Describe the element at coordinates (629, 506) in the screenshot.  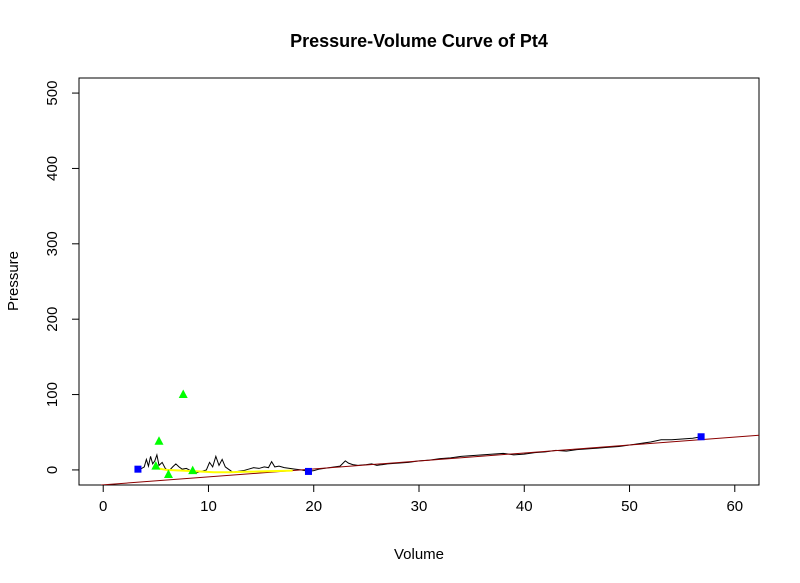
I see `x-tick-label: 50` at that location.